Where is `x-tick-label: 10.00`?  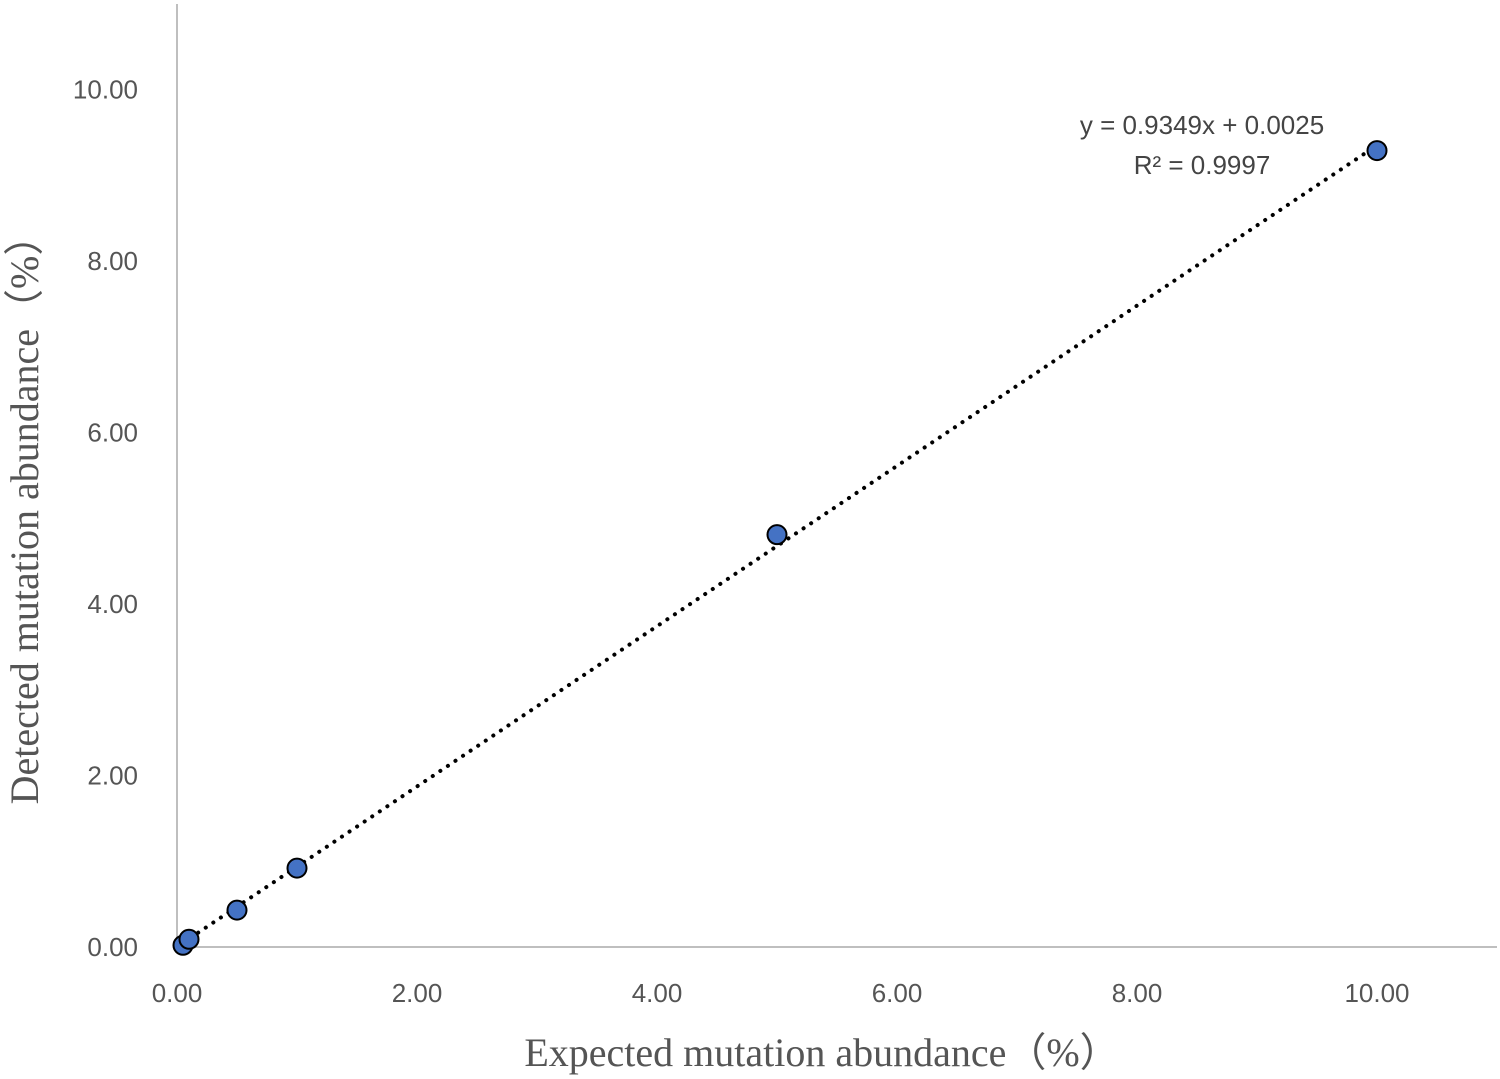 x-tick-label: 10.00 is located at coordinates (1376, 993).